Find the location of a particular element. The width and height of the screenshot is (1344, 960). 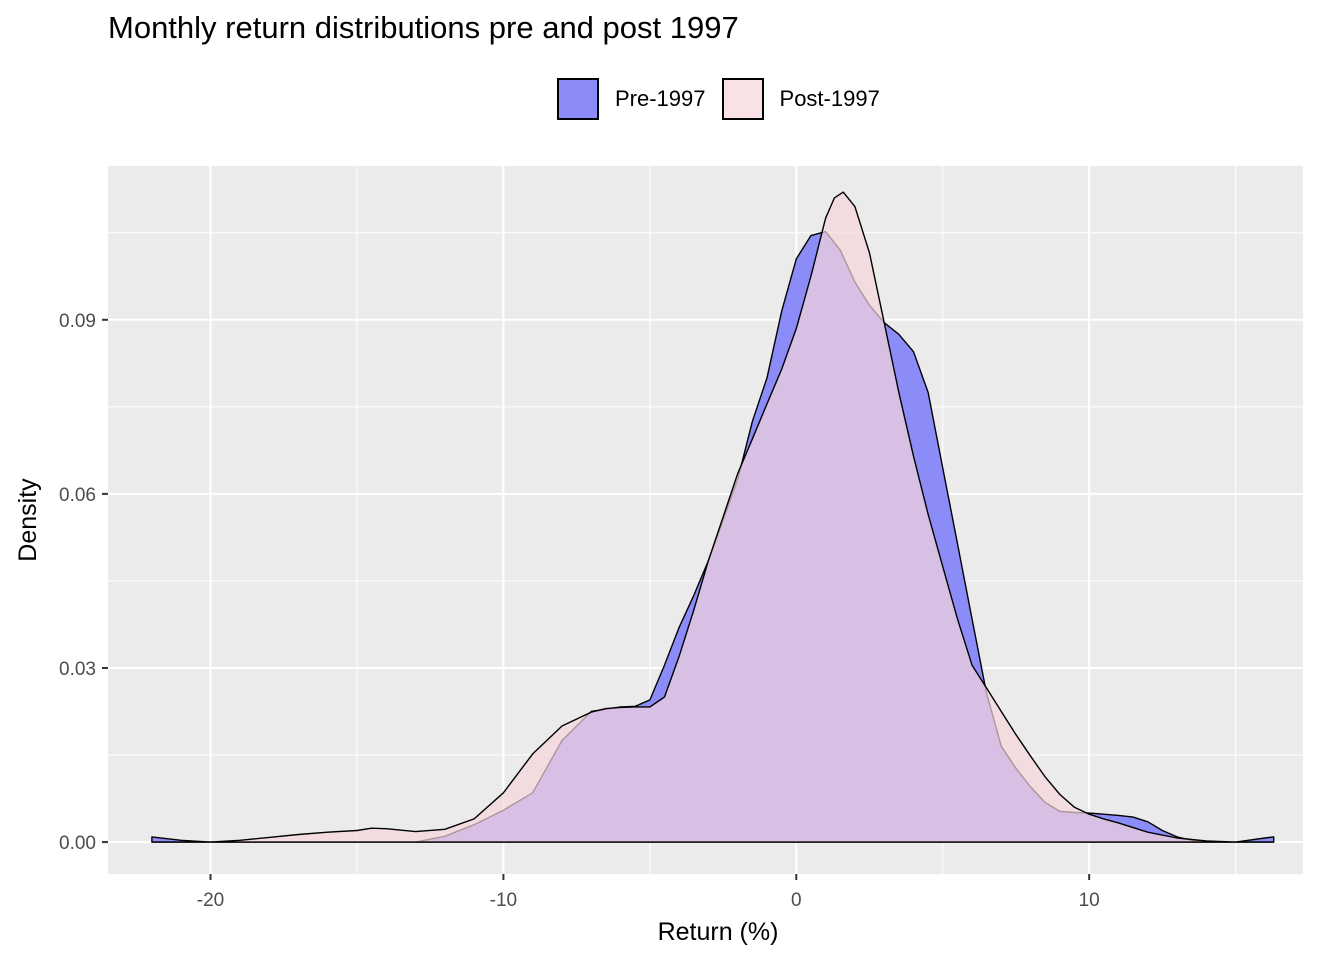

x-tick-label: 10 is located at coordinates (1089, 900).